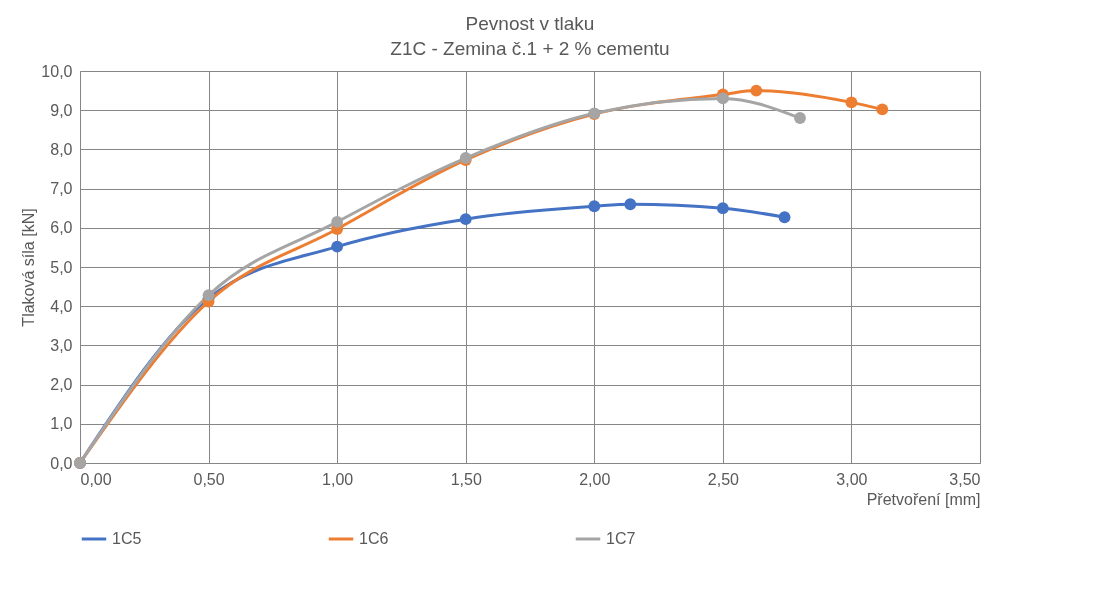 This screenshot has width=1111, height=599. Describe the element at coordinates (61, 385) in the screenshot. I see `y-tick-label: 2,0` at that location.